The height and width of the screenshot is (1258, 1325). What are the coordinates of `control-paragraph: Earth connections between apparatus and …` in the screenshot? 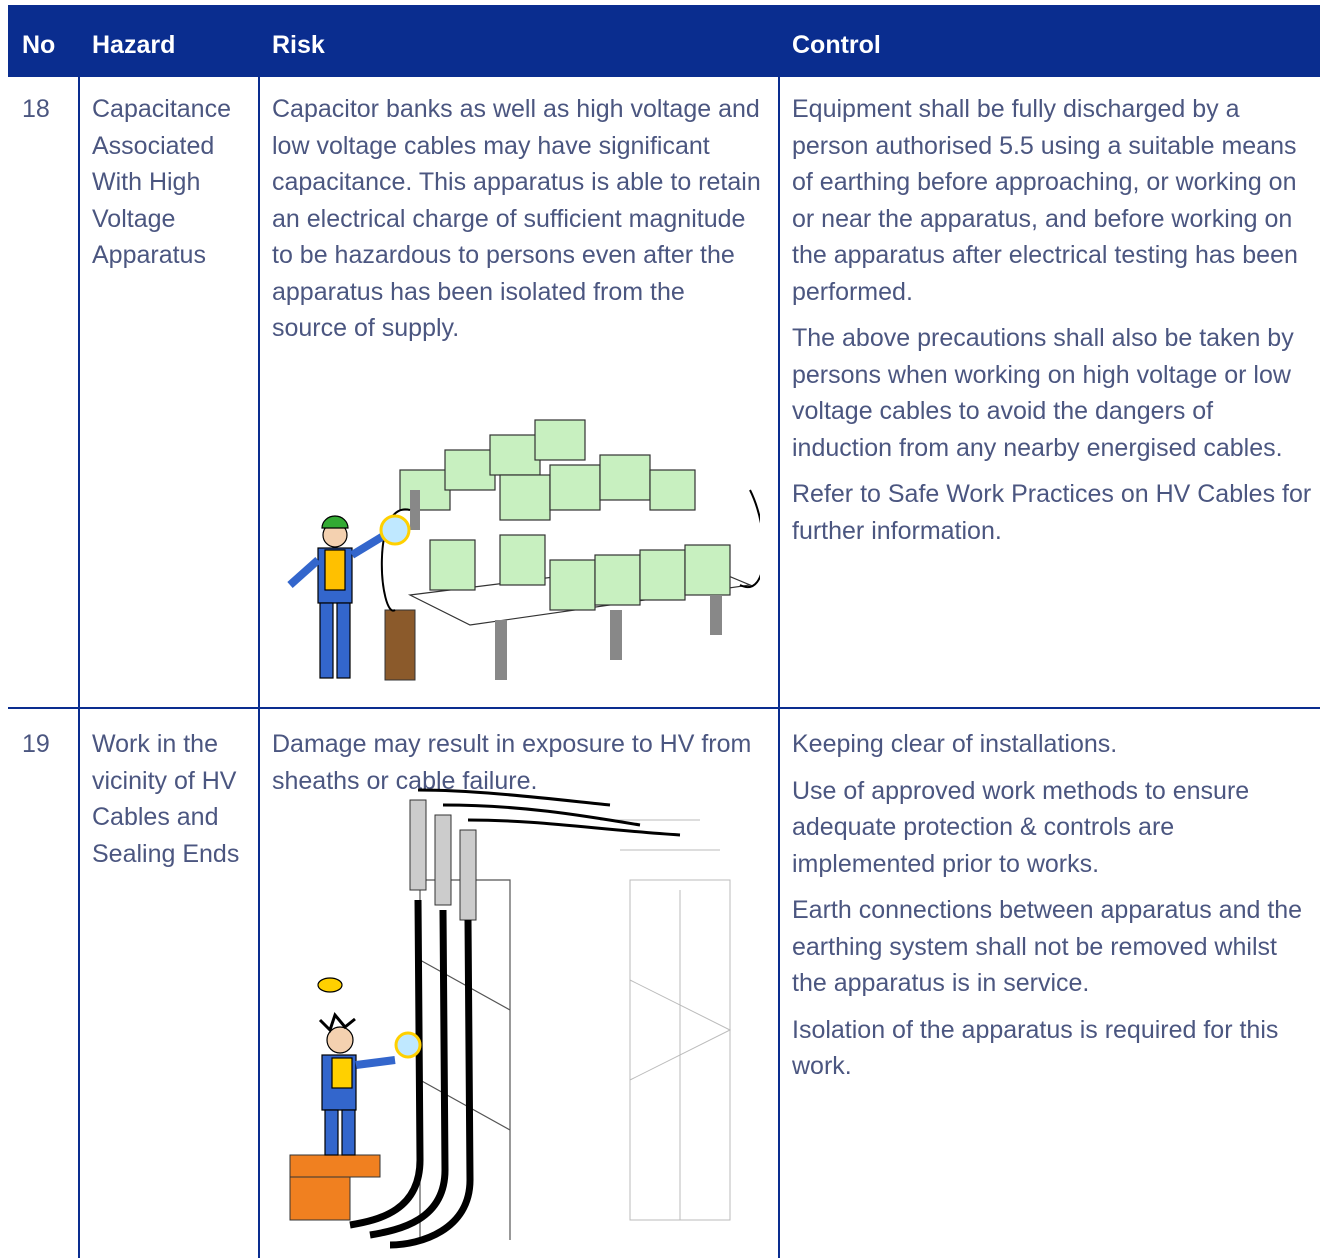 It's located at (1047, 946).